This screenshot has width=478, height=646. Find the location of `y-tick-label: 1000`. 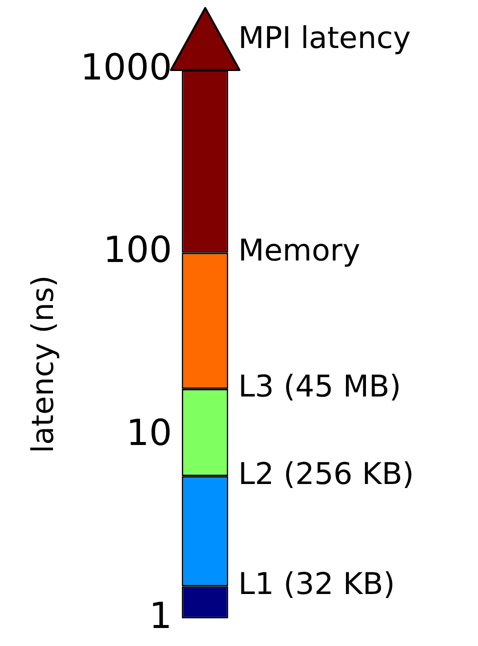

y-tick-label: 1000 is located at coordinates (126, 67).